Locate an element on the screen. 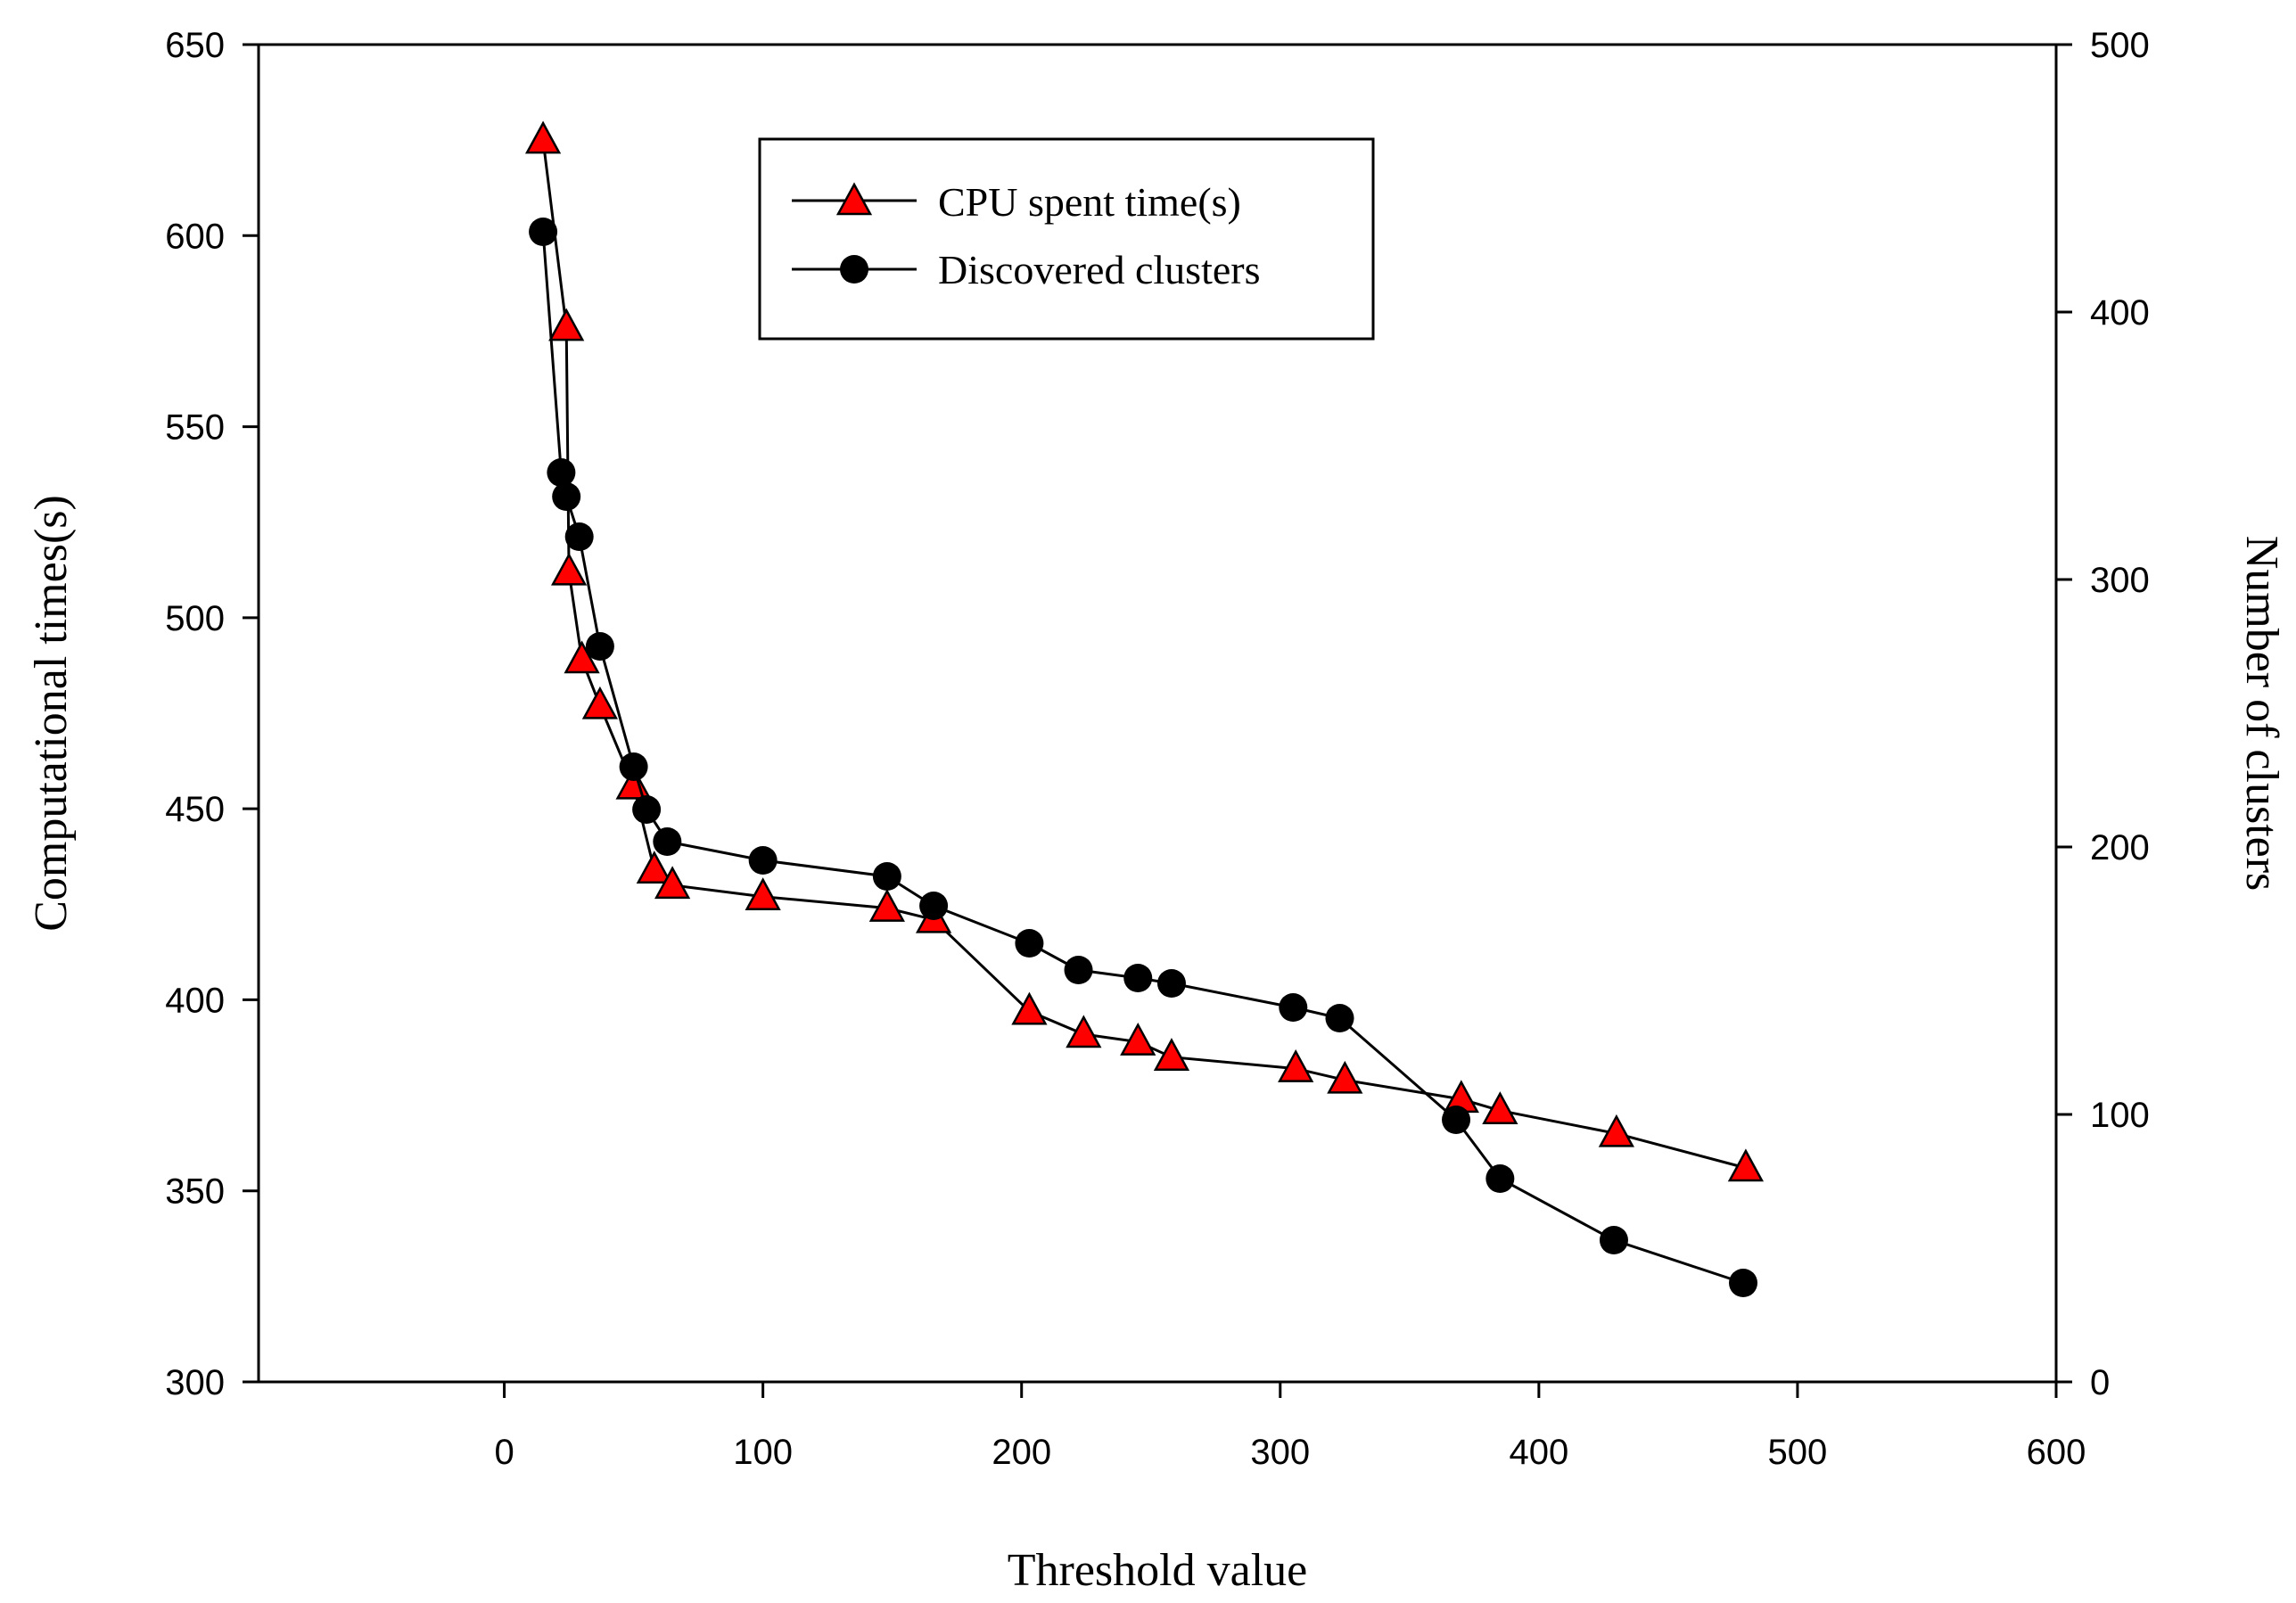 This screenshot has width=2296, height=1603. x-tick-label: 600 is located at coordinates (2056, 1452).